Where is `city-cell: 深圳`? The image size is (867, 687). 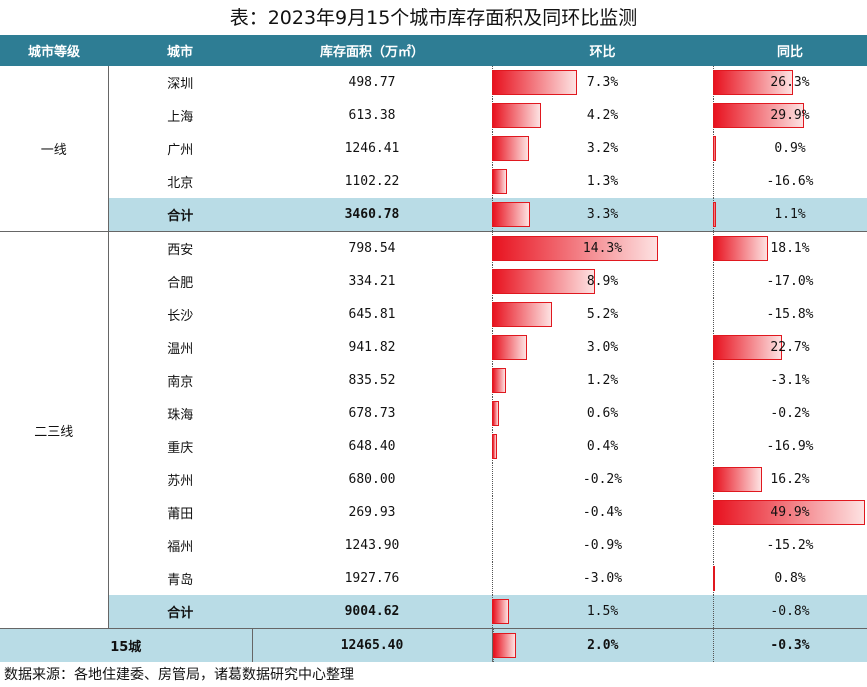 city-cell: 深圳 is located at coordinates (180, 84).